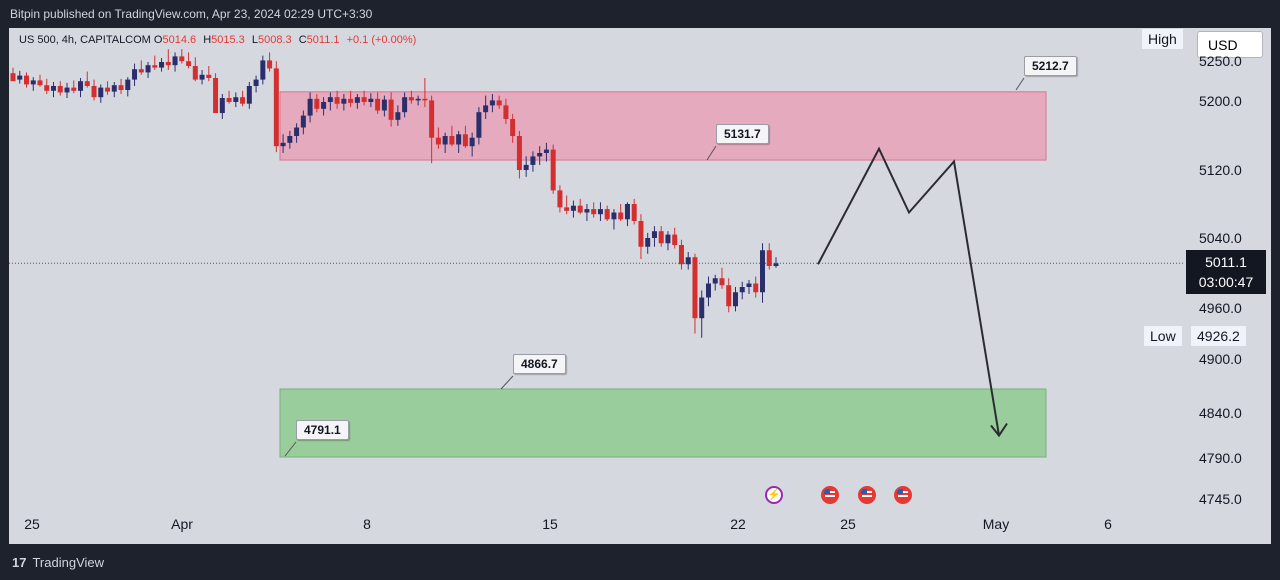  What do you see at coordinates (999, 430) in the screenshot?
I see `projected-arrowhead` at bounding box center [999, 430].